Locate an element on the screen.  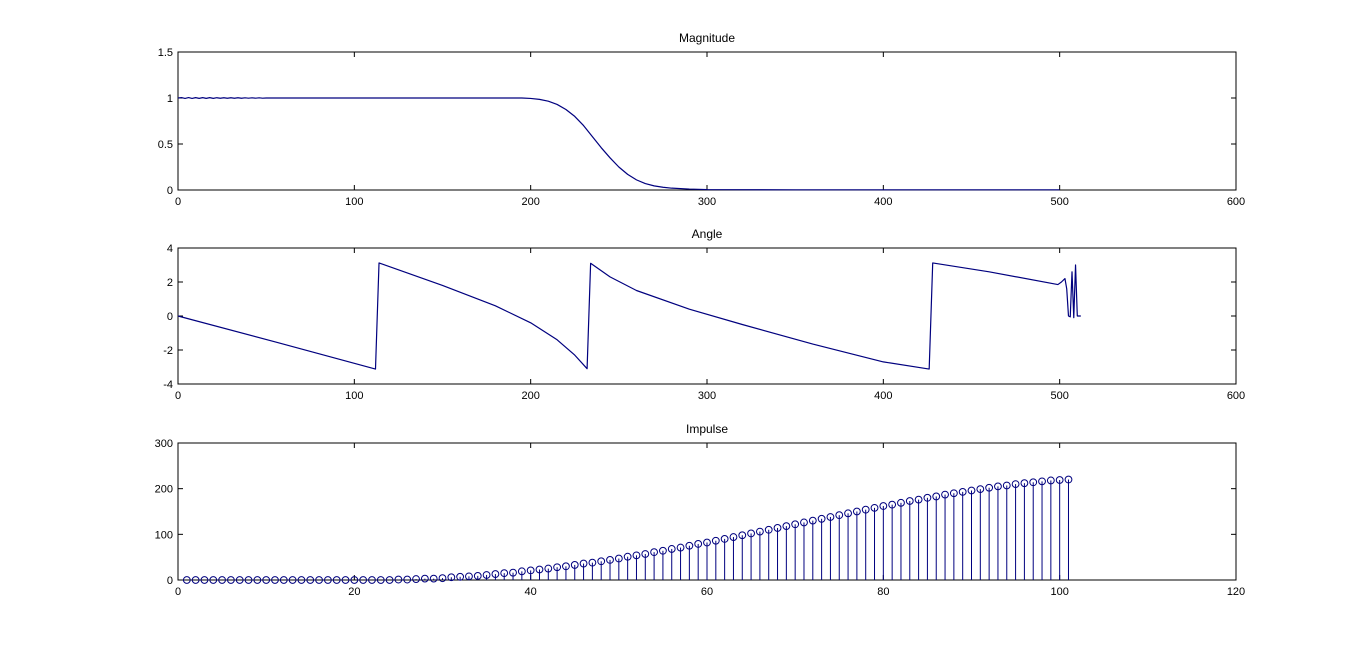
magnitude-x-tick-label: 0 is located at coordinates (178, 202).